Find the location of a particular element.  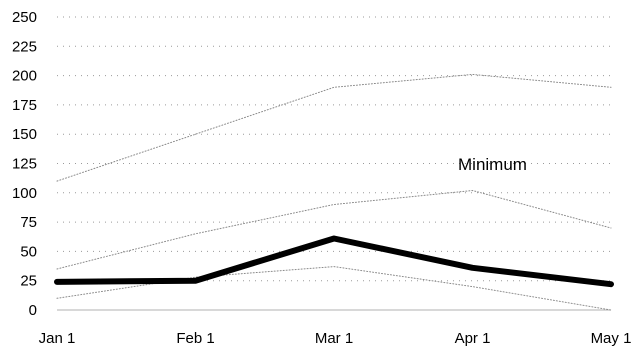

y-tick-label: 125 is located at coordinates (24, 164).